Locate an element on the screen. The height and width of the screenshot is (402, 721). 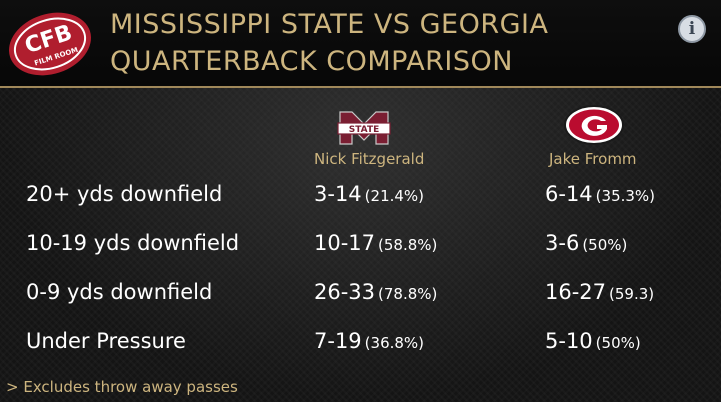
info-glyph: i is located at coordinates (692, 29).